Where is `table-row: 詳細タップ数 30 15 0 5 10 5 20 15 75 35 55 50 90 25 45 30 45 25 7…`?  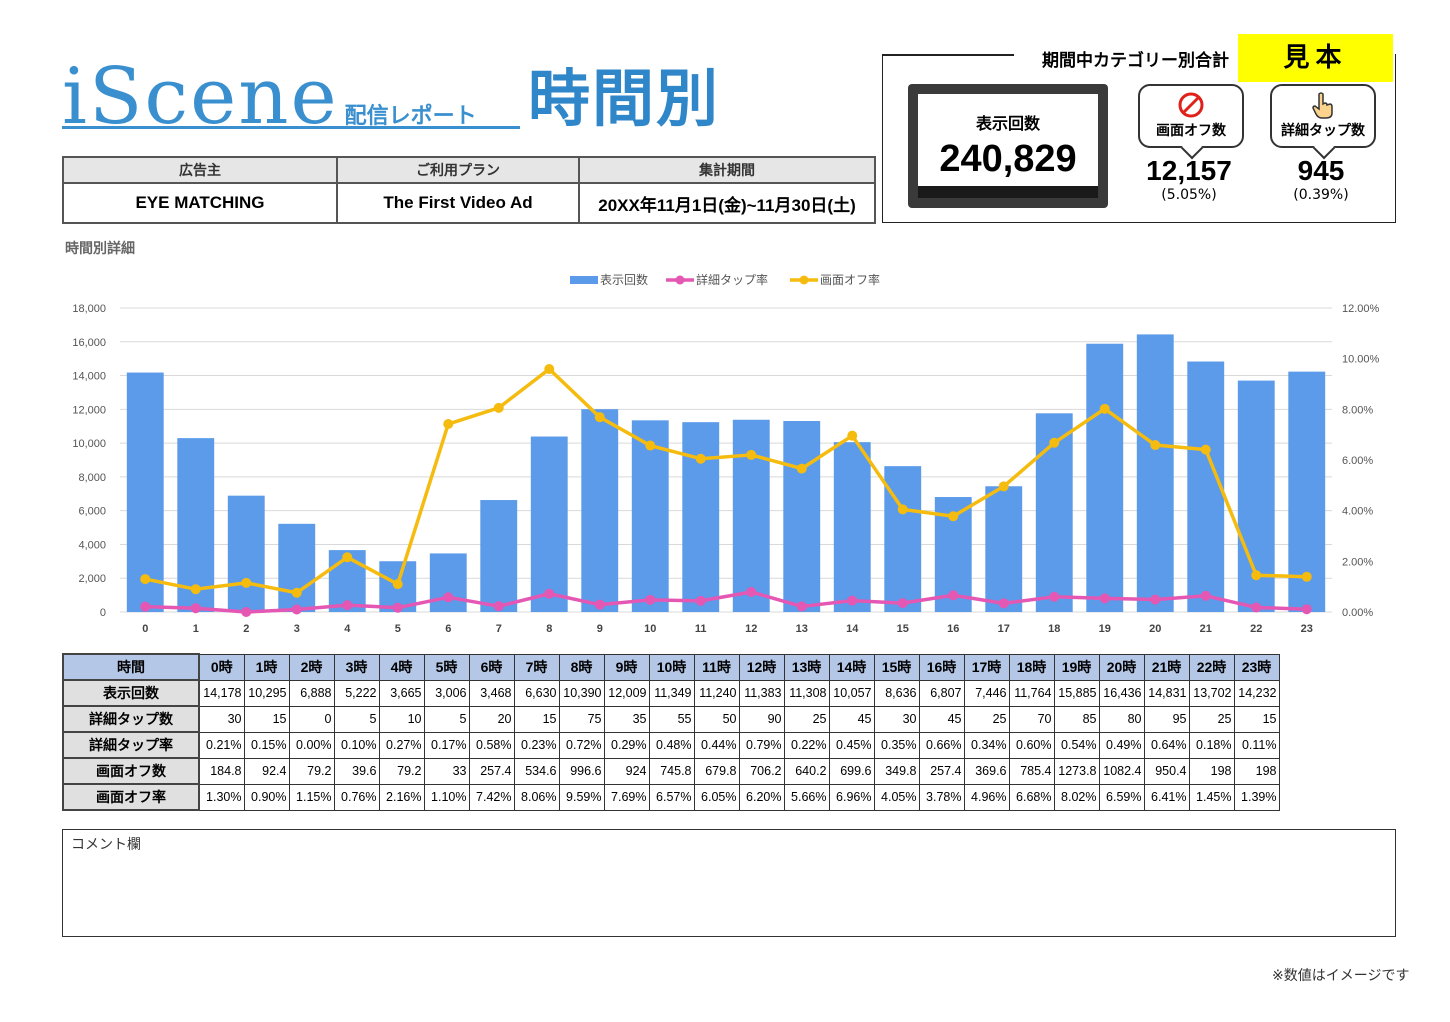
table-row: 詳細タップ数 30 15 0 5 10 5 20 15 75 35 55 50 90 25 45 30 45 25 7… is located at coordinates (671, 719).